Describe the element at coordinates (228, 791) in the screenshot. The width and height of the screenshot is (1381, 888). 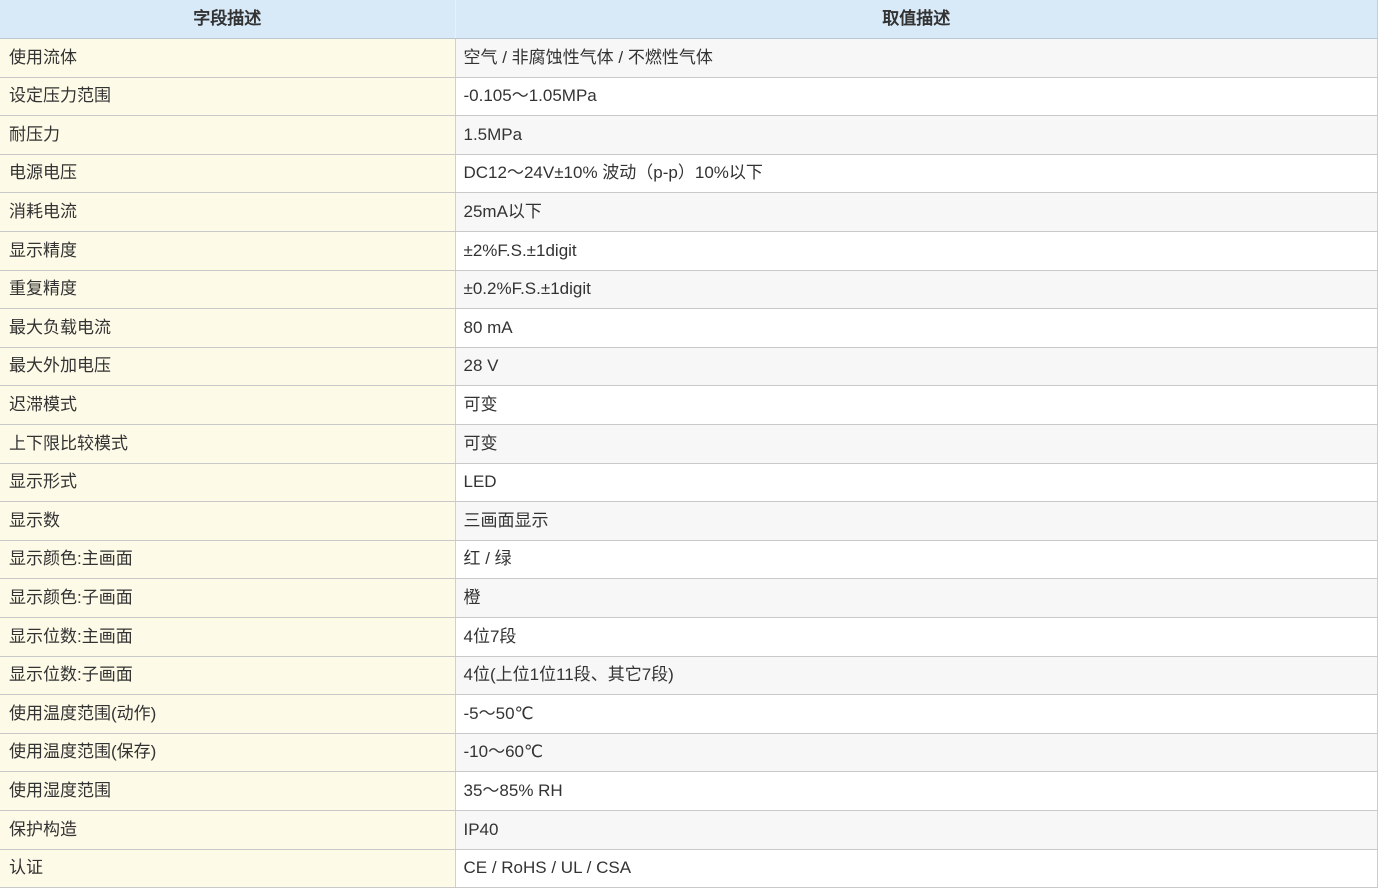
I see `field-cell: 使用湿度范围` at that location.